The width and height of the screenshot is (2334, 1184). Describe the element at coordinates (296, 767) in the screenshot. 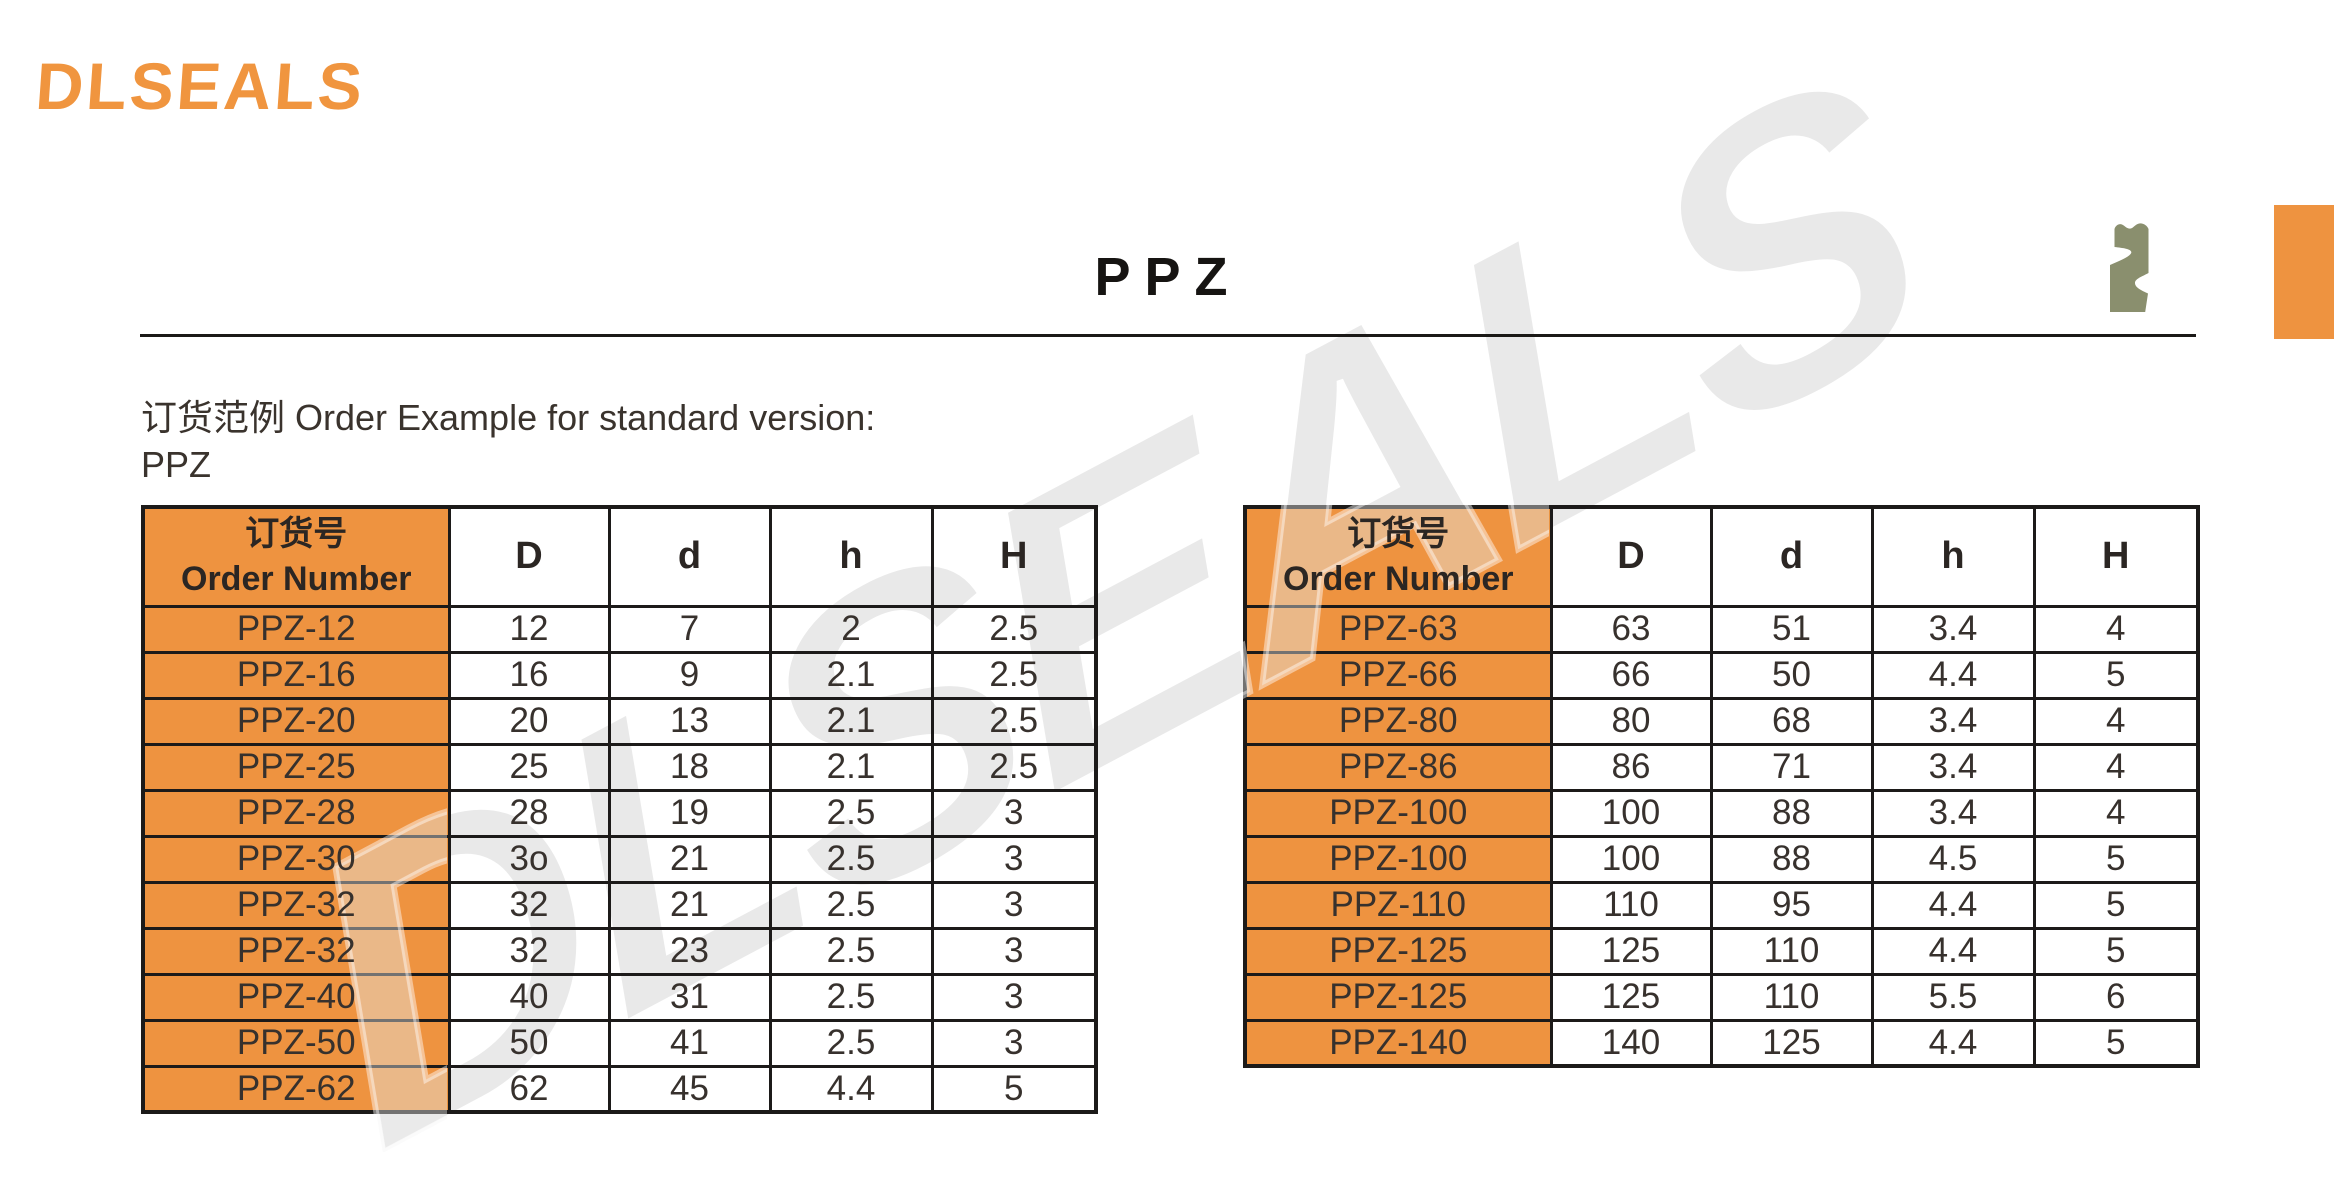

I see `order-number-cell: PPZ-25` at that location.